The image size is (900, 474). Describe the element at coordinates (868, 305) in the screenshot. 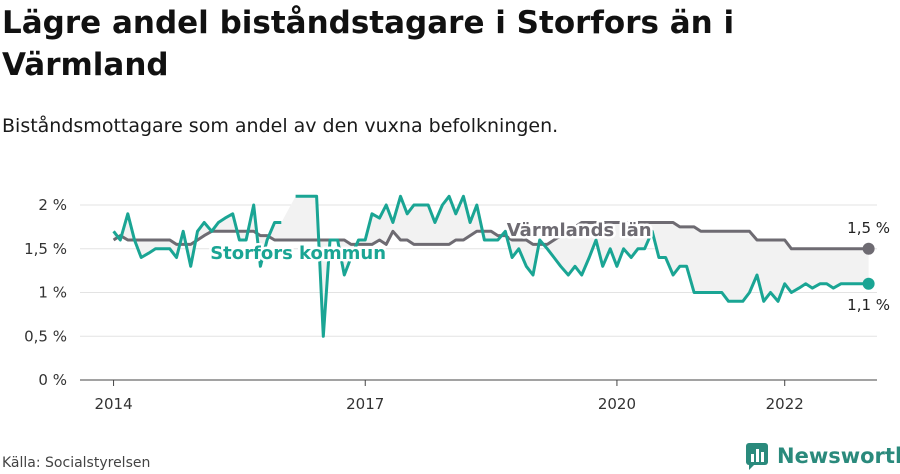

I see `storfors-end-label: 1,1 %` at that location.